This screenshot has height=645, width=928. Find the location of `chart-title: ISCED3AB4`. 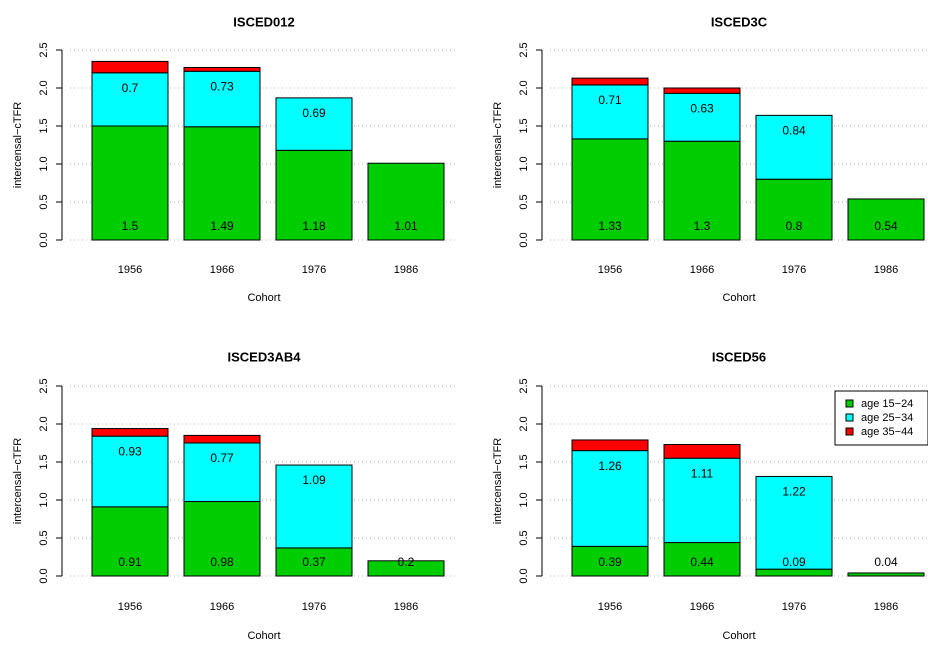

chart-title: ISCED3AB4 is located at coordinates (265, 356).